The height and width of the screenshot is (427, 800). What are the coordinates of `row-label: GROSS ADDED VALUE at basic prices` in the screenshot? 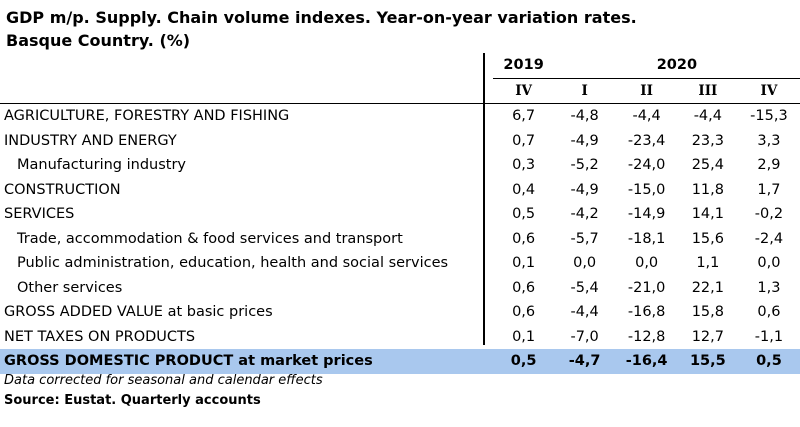 It's located at (138, 312).